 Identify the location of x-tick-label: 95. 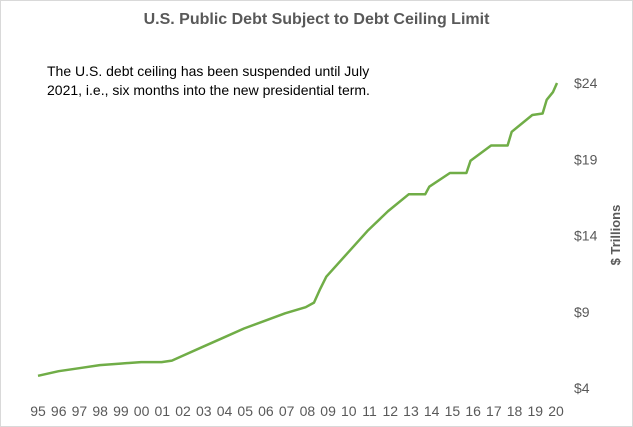
(38, 411).